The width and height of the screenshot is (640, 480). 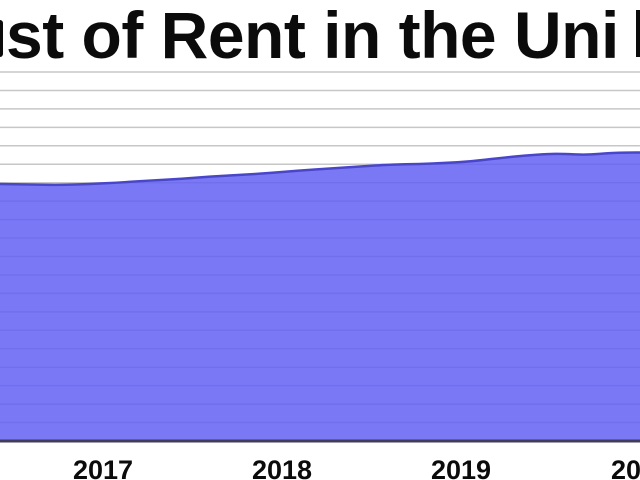 I want to click on x-tick-label: 2018, so click(x=282, y=467).